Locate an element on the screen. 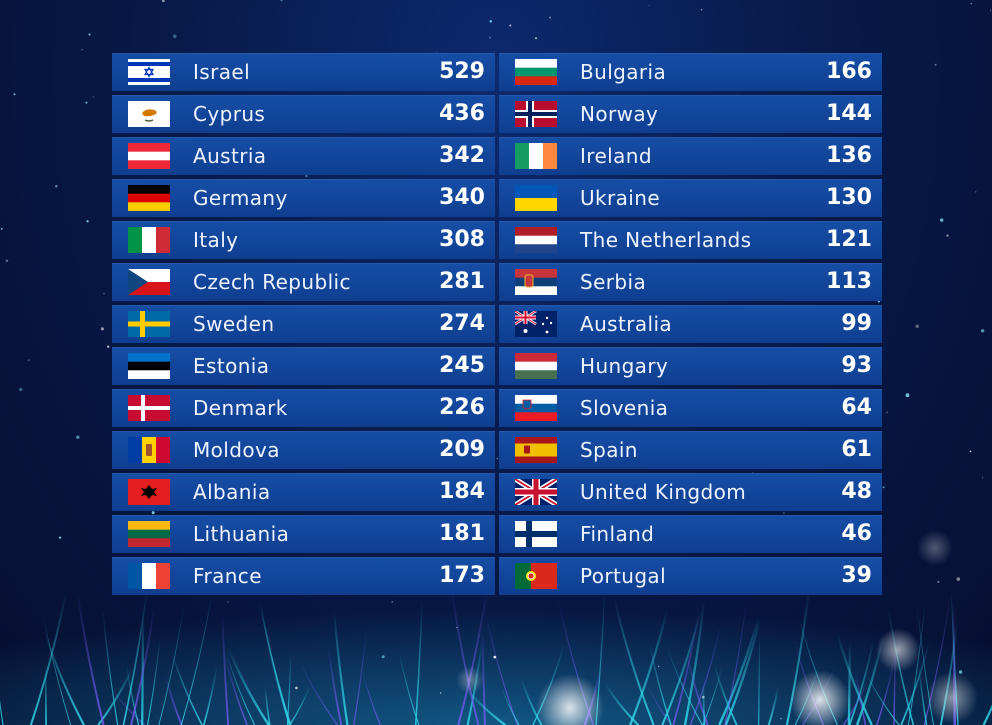 The image size is (992, 725). result-row: Denmark 226 is located at coordinates (303, 408).